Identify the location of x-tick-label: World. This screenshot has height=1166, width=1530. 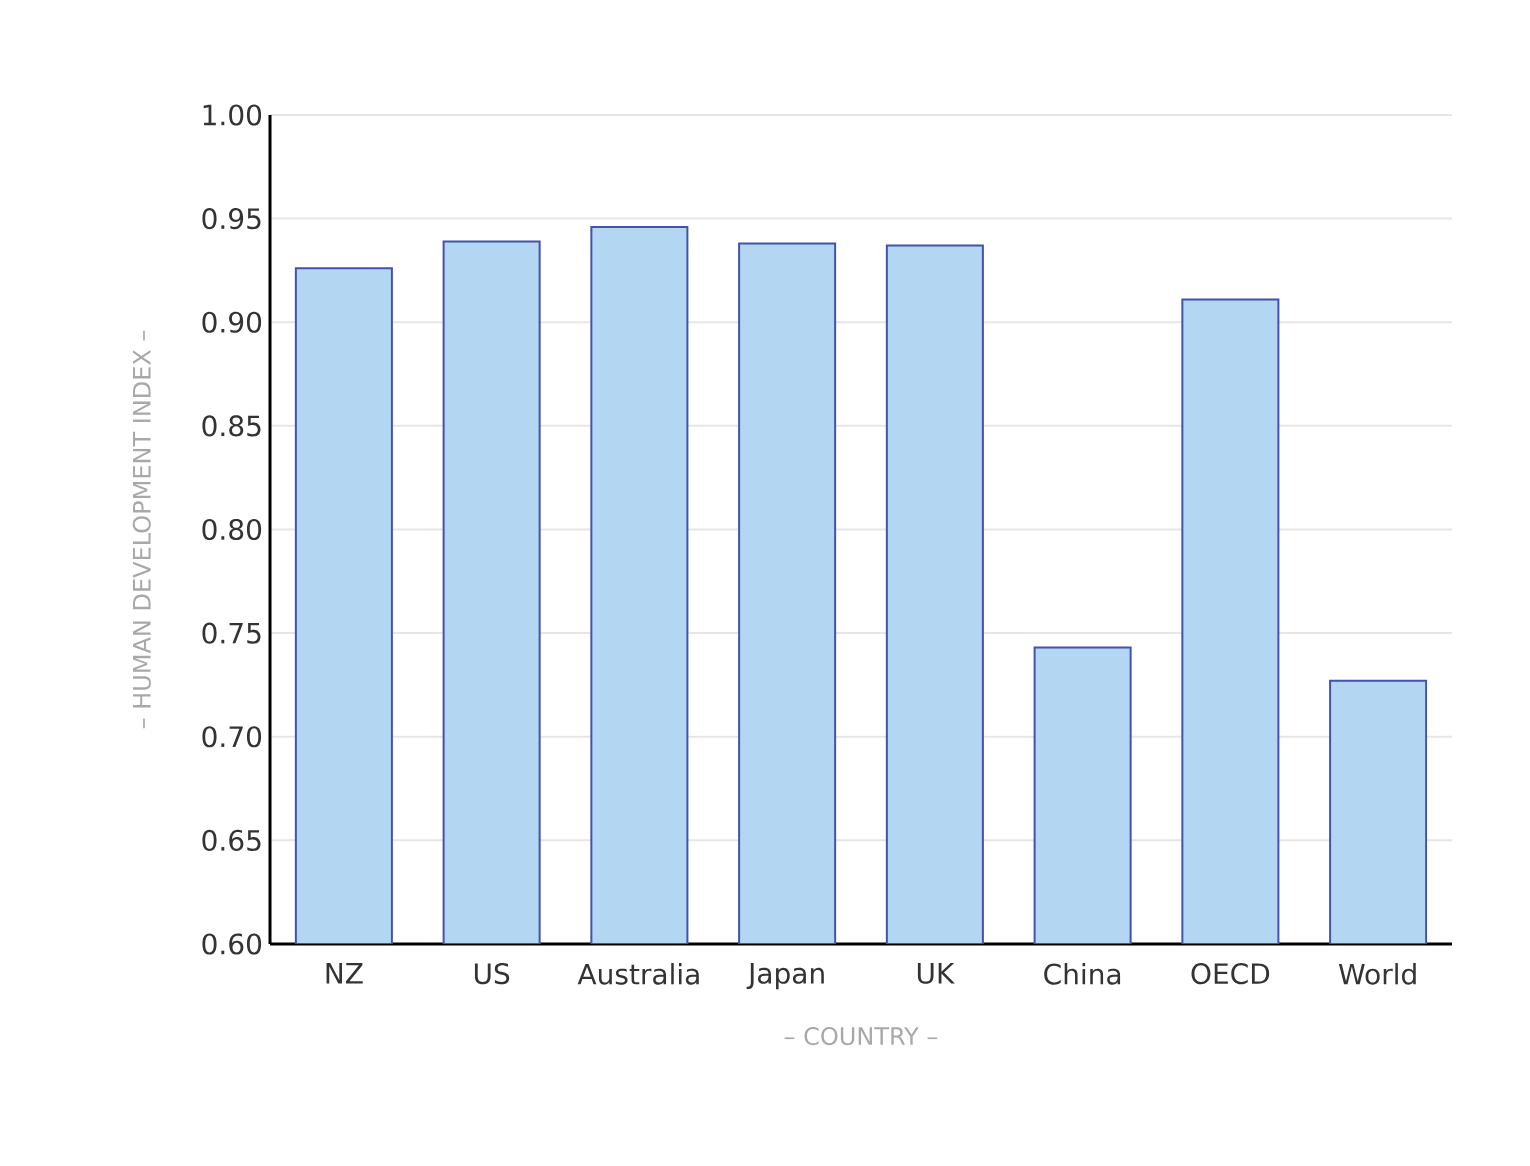
(1377, 974).